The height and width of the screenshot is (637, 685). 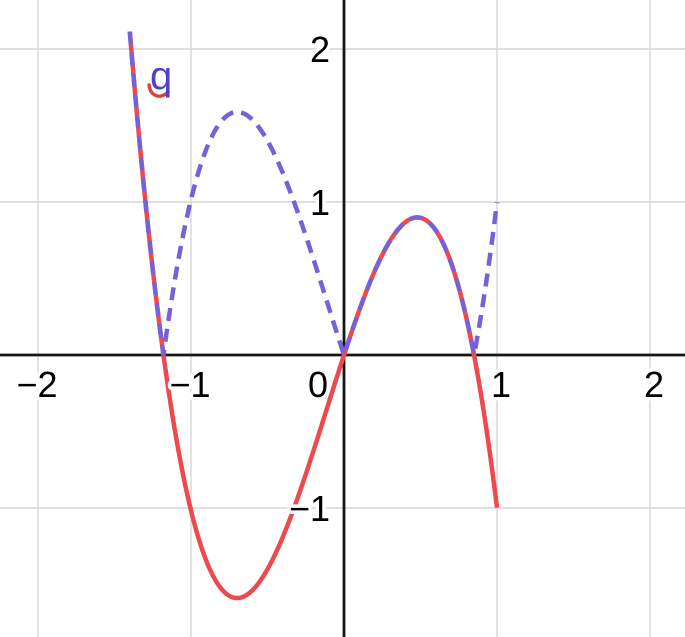 I want to click on x-tick-label-1: 1, so click(x=501, y=384).